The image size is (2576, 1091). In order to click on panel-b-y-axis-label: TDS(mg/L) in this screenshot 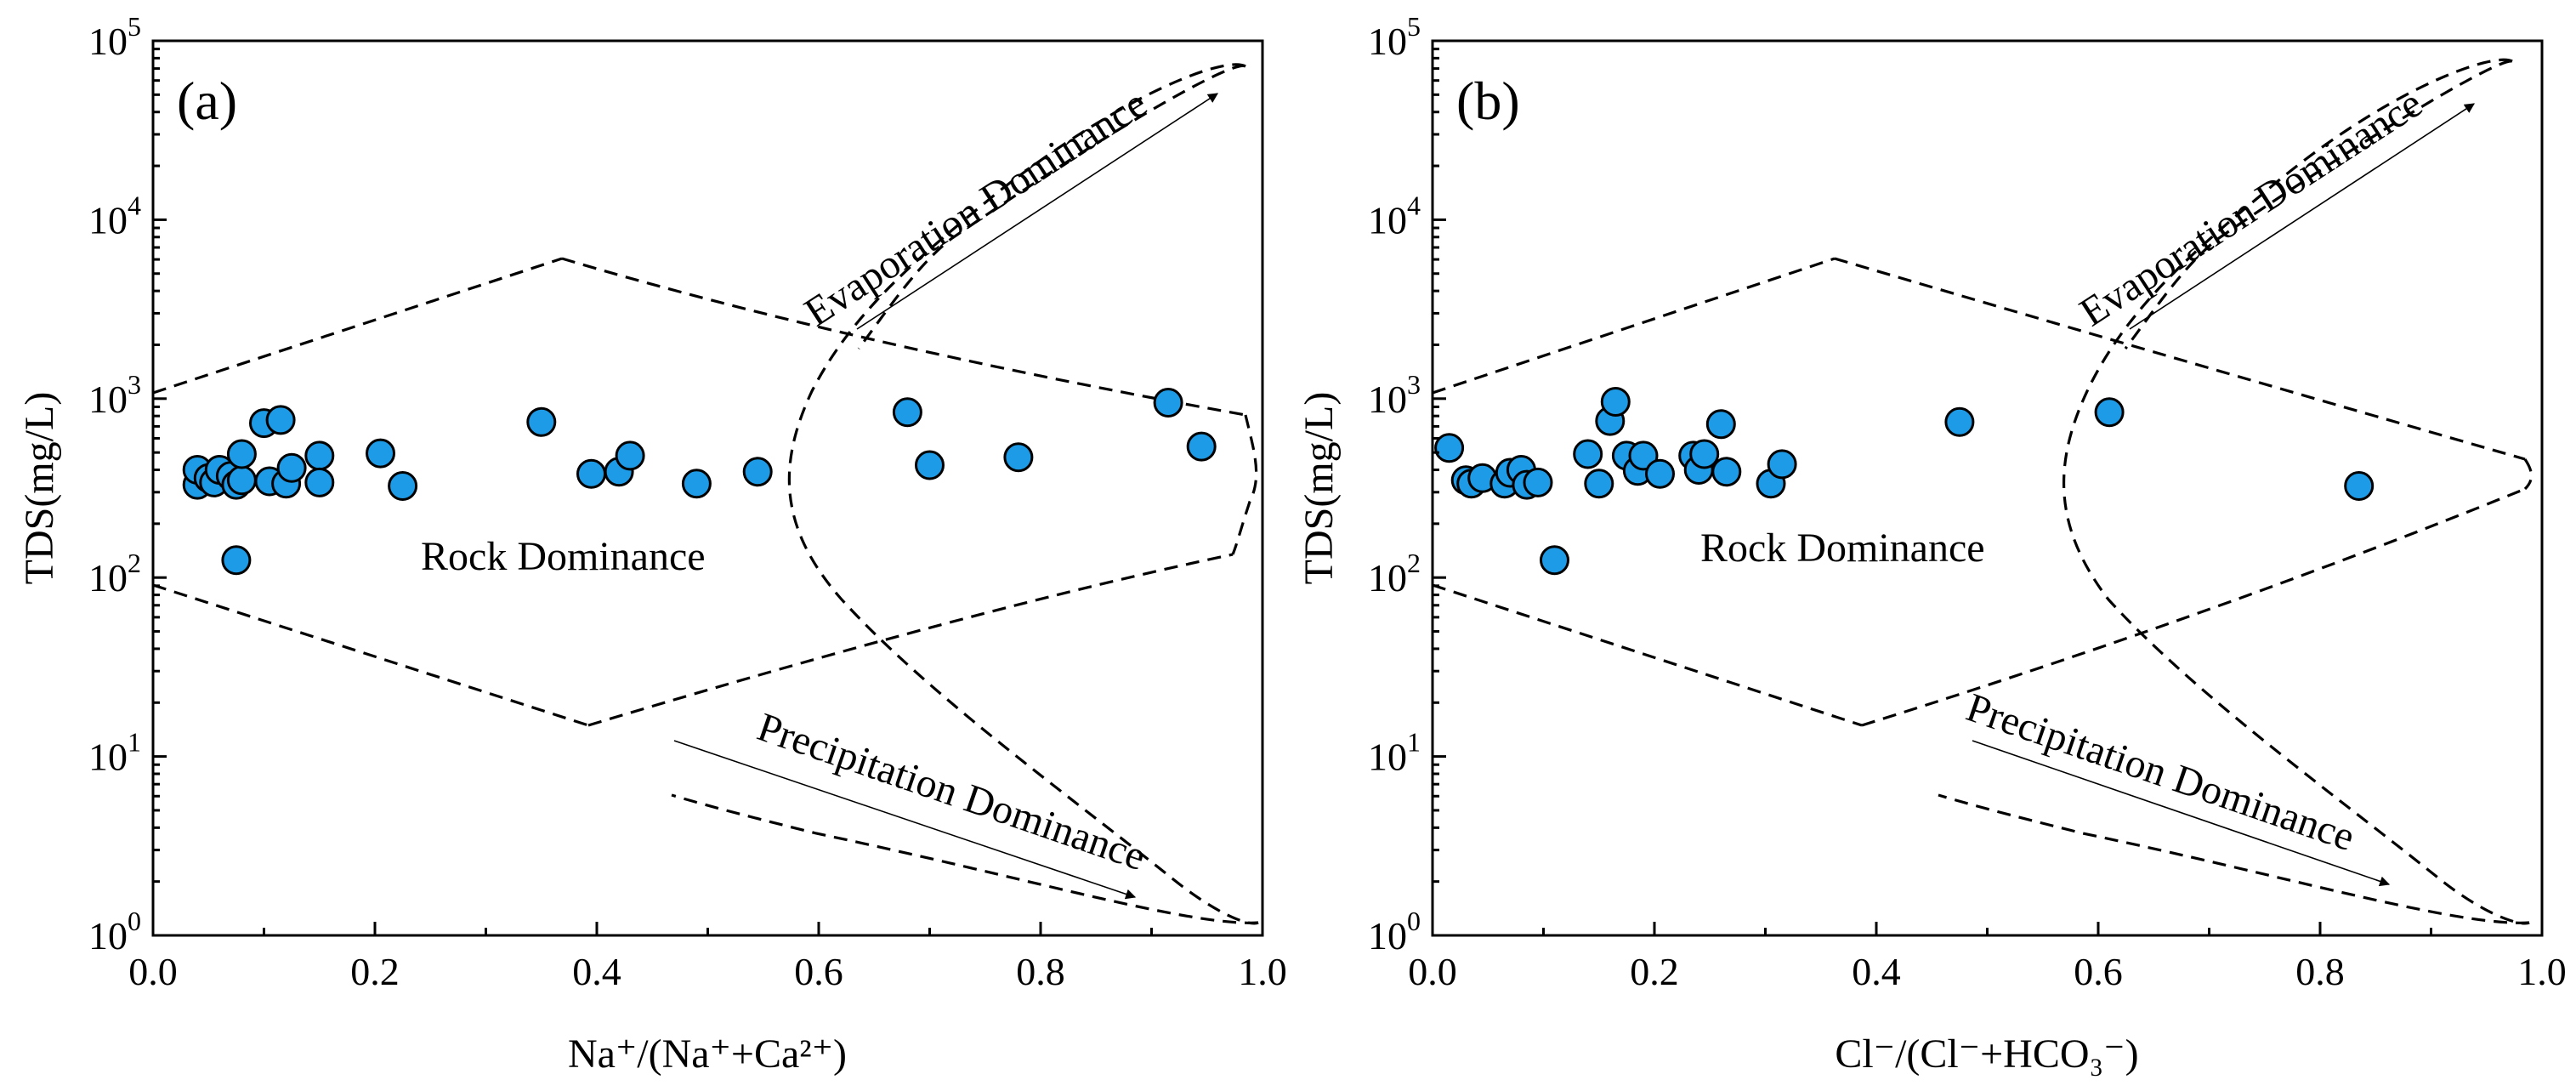, I will do `click(1320, 488)`.